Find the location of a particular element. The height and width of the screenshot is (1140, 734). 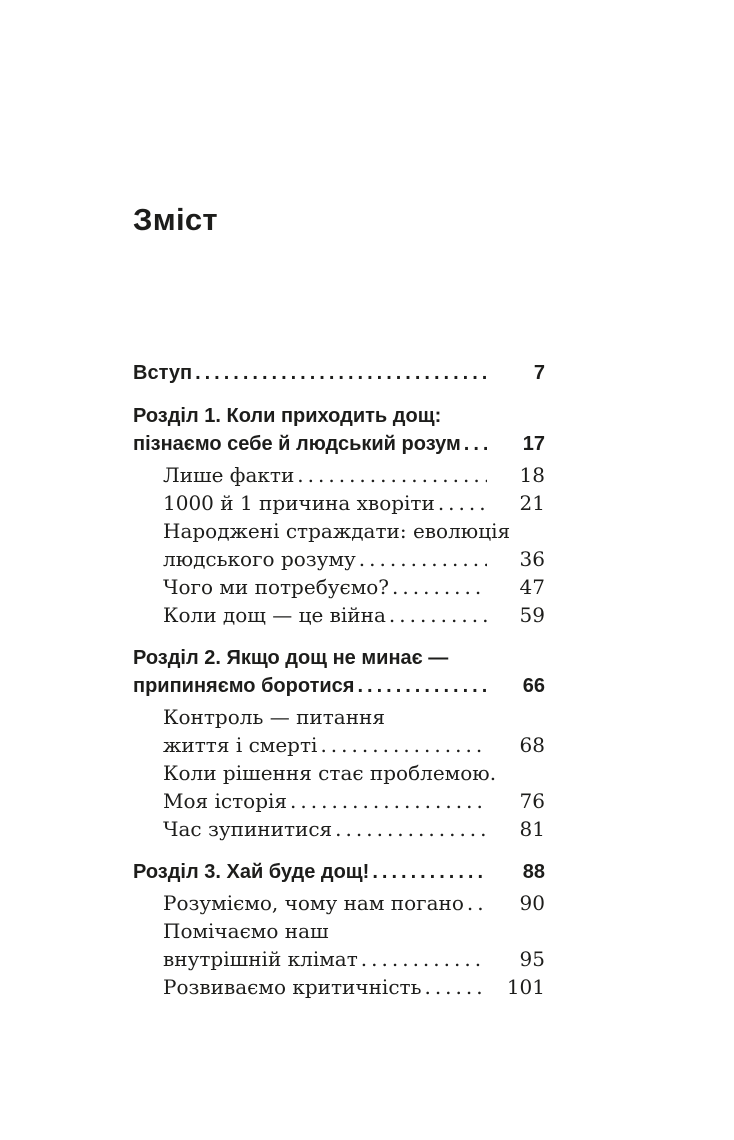

toc-entry-line: Чого ми потребуємо? 47 is located at coordinates (354, 587).